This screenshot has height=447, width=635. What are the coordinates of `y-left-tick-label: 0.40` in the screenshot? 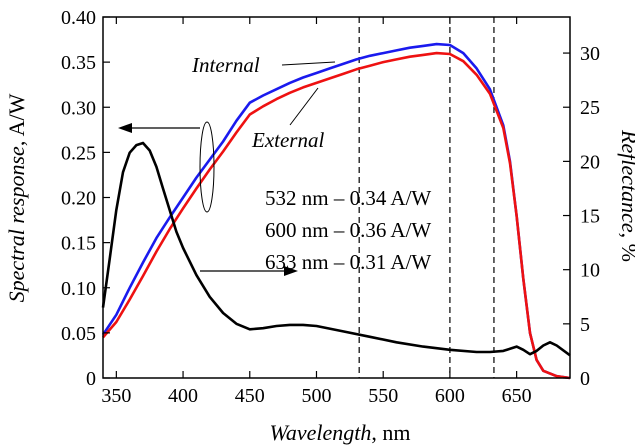 It's located at (78, 18).